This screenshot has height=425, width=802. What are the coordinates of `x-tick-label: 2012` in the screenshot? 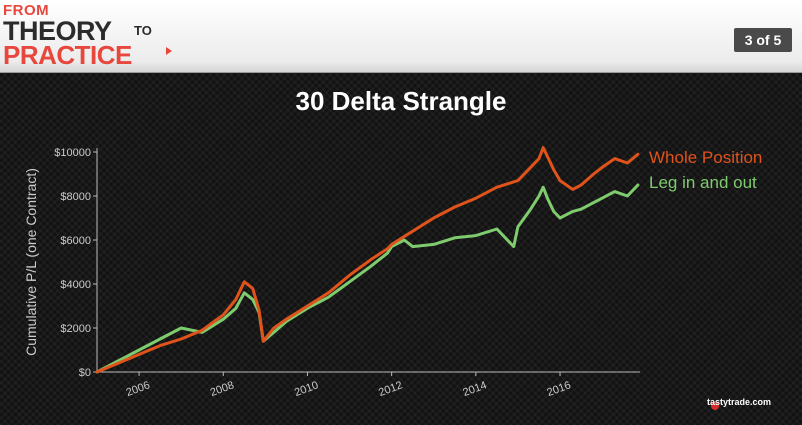 It's located at (390, 389).